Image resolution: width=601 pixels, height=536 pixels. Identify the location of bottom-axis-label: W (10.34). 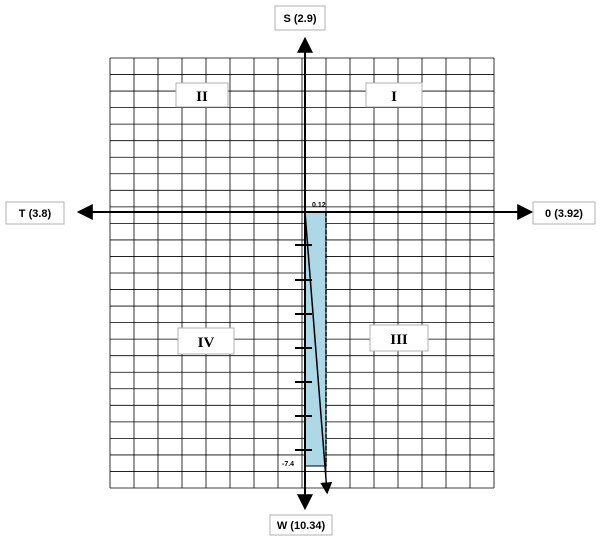
(301, 526).